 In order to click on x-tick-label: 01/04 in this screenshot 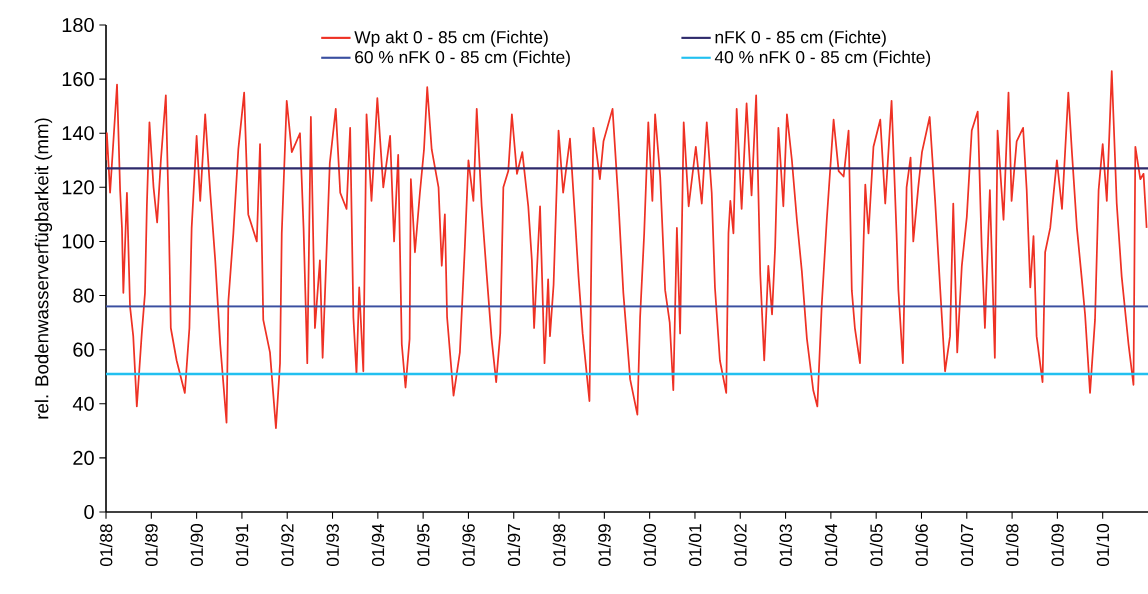, I will do `click(831, 545)`.